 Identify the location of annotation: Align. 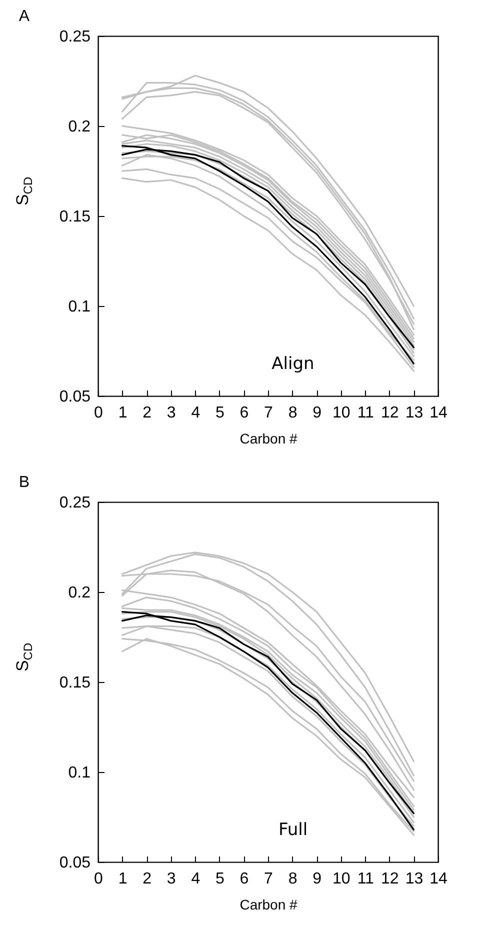
(293, 364).